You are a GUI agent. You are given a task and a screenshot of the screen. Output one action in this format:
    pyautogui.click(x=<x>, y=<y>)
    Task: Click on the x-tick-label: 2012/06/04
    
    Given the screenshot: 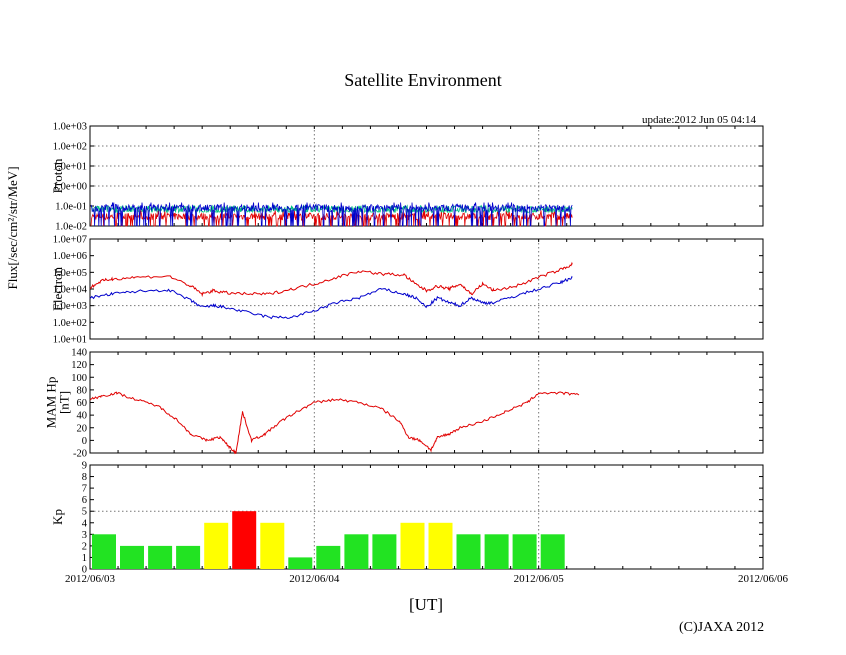 What is the action you would take?
    pyautogui.click(x=314, y=579)
    